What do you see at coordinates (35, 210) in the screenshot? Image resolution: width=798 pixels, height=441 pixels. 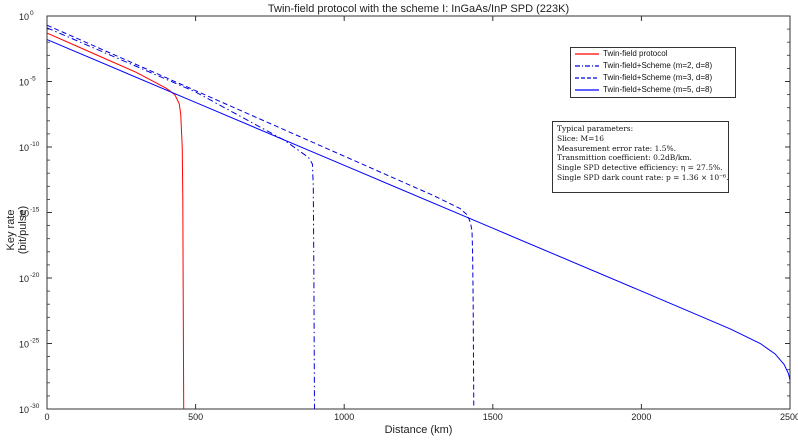 I see `y-tick-exponent: -15` at bounding box center [35, 210].